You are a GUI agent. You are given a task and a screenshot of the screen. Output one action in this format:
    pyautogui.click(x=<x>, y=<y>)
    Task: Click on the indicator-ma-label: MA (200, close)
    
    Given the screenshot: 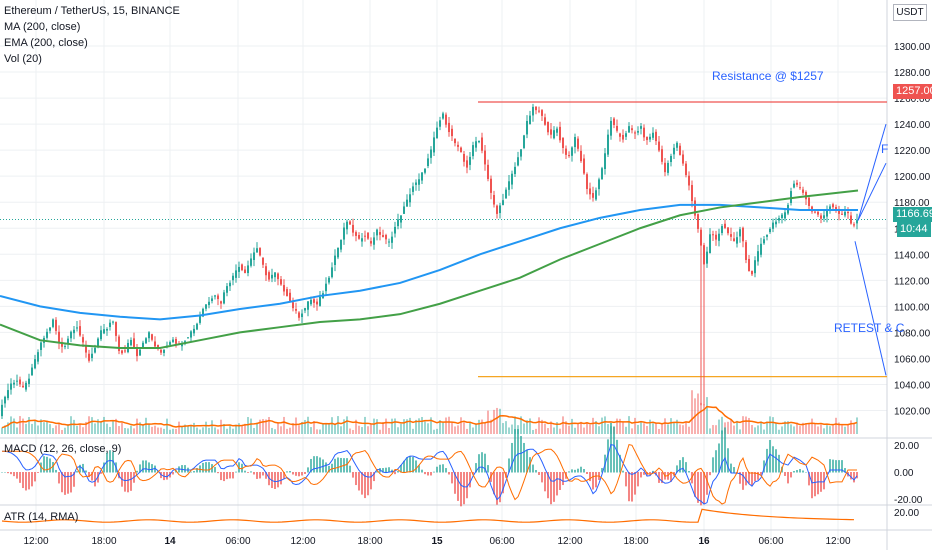 What is the action you would take?
    pyautogui.click(x=42, y=27)
    